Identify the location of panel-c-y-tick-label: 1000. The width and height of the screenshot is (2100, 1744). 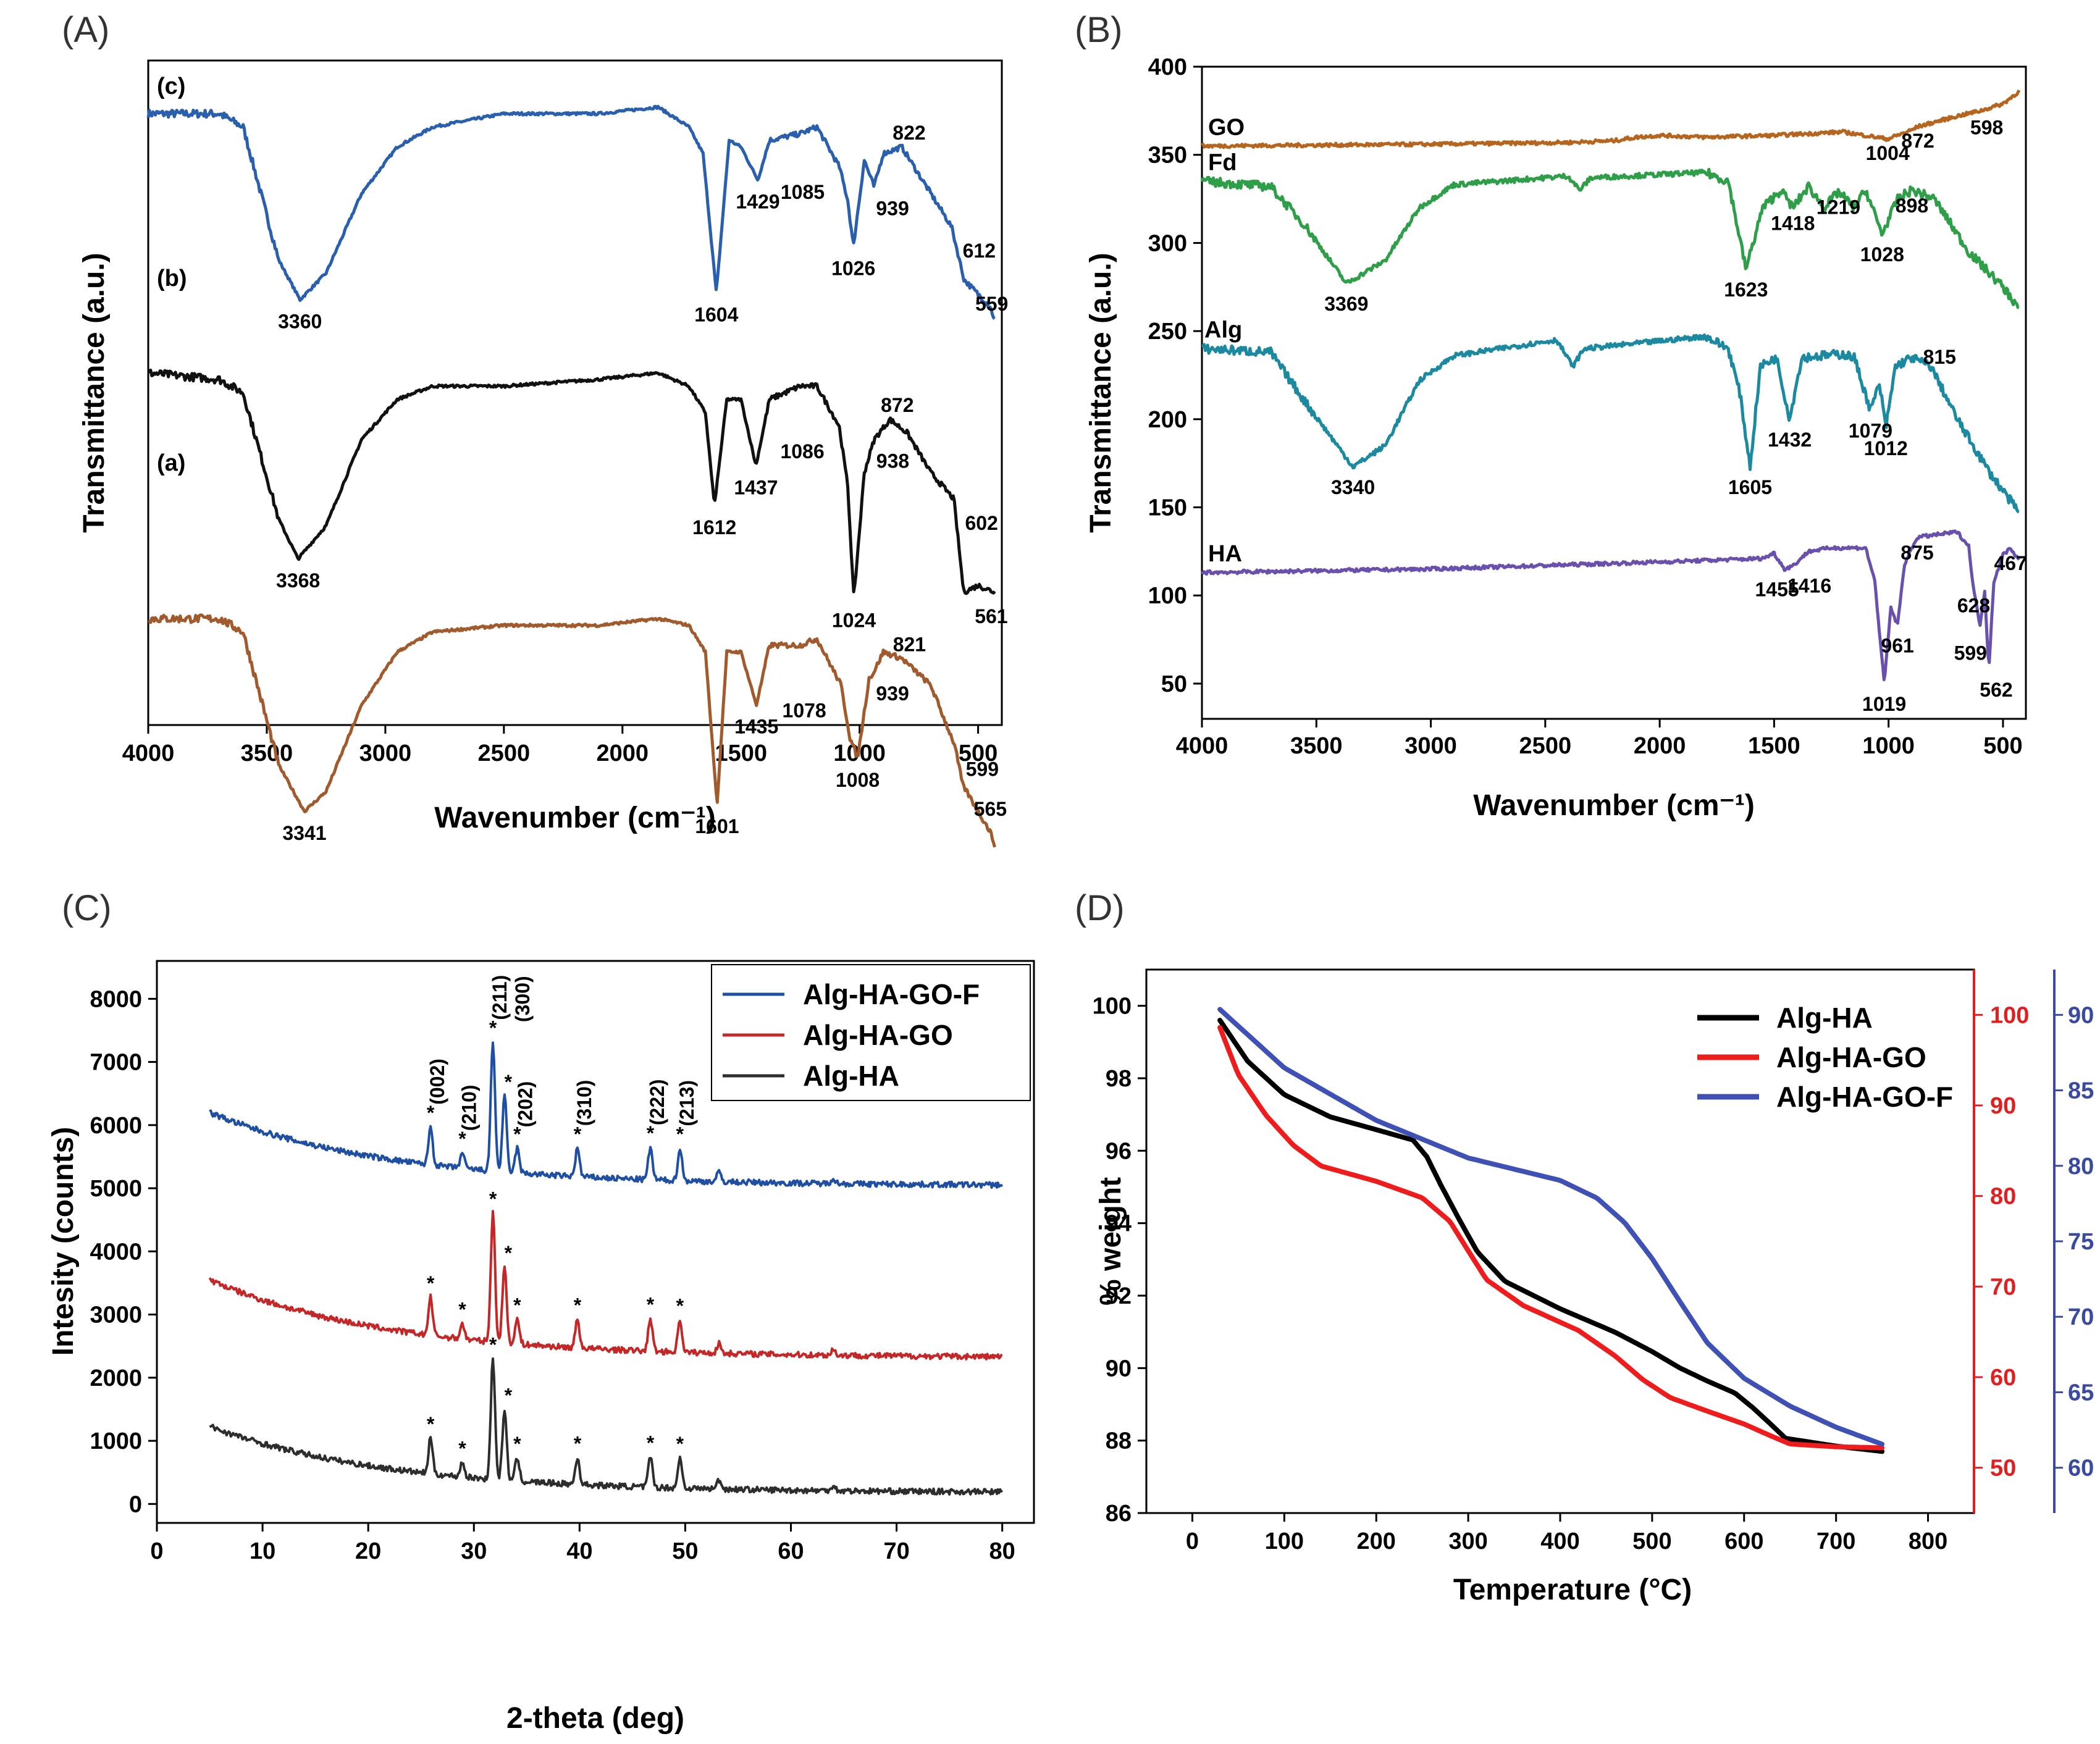
(116, 1441).